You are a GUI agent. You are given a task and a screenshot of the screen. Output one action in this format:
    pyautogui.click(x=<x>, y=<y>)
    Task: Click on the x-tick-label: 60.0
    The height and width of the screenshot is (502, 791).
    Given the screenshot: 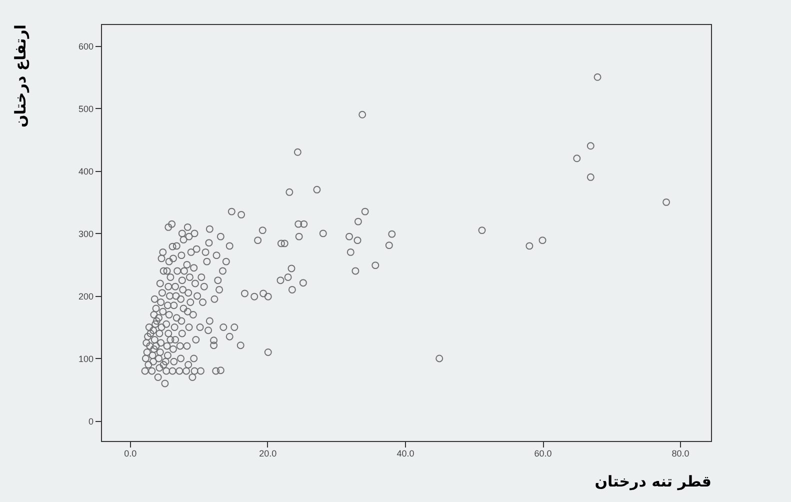 What is the action you would take?
    pyautogui.click(x=543, y=453)
    